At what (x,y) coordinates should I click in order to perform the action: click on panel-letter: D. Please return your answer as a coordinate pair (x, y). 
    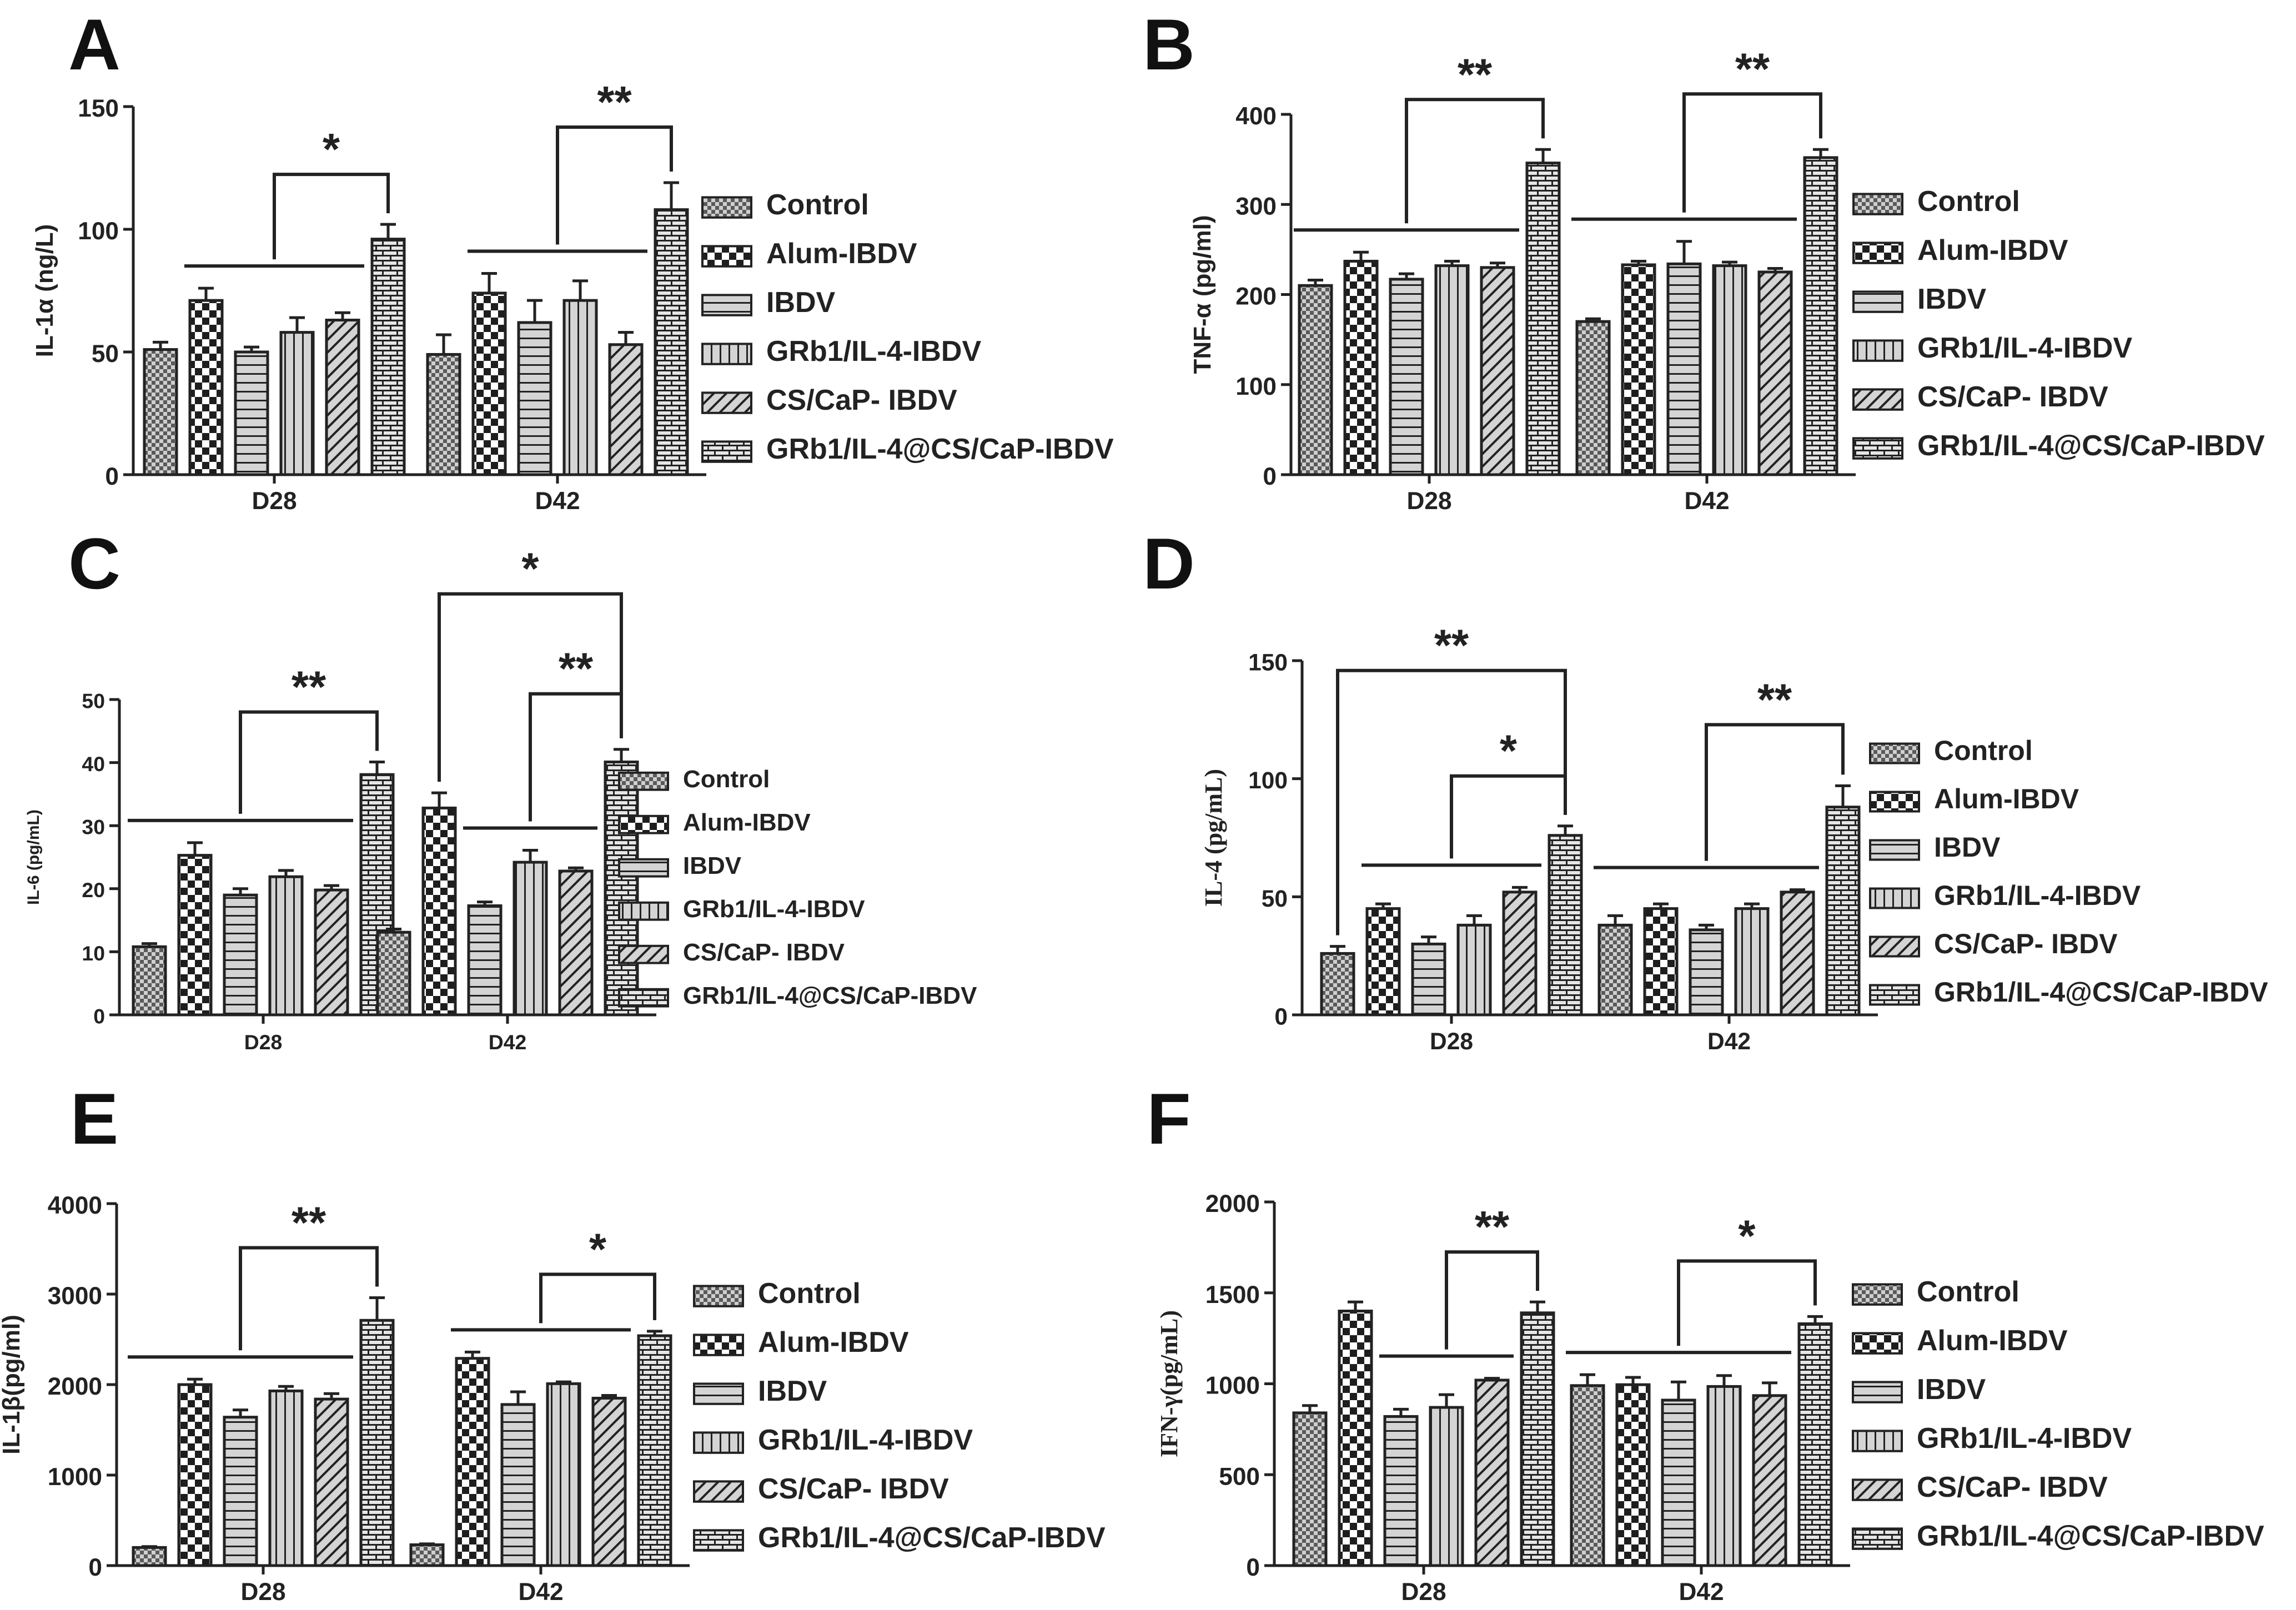
    Looking at the image, I should click on (1169, 563).